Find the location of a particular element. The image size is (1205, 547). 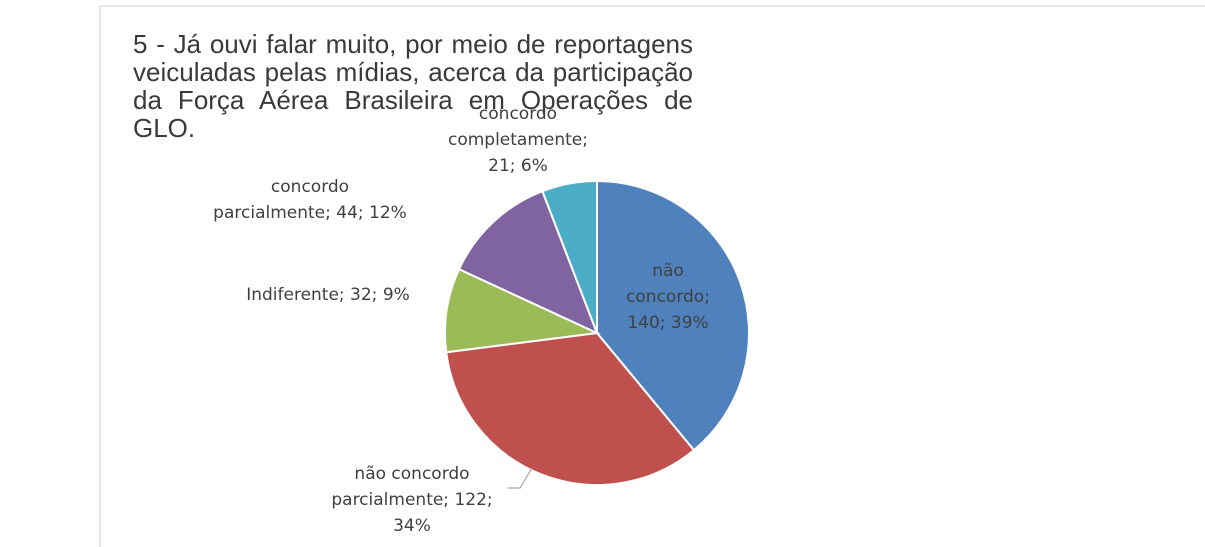

data-label: concordo parcialmente; 44; 12% is located at coordinates (310, 200).